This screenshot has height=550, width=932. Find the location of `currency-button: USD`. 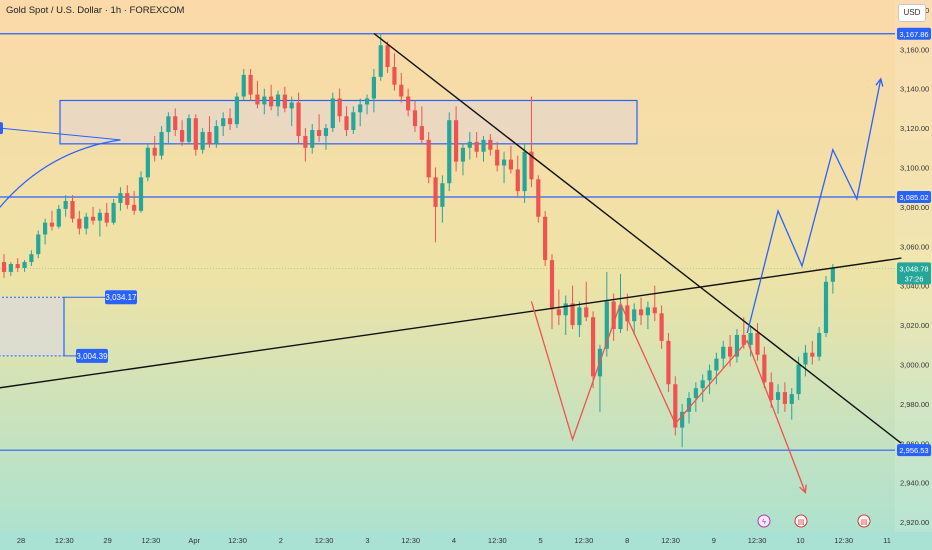

currency-button: USD is located at coordinates (912, 13).